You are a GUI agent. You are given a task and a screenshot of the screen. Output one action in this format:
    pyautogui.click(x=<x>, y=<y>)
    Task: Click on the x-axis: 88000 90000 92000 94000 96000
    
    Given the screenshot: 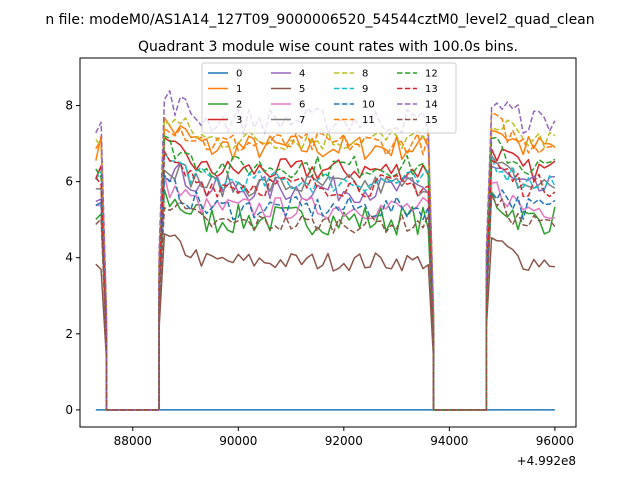 What is the action you would take?
    pyautogui.click(x=344, y=437)
    